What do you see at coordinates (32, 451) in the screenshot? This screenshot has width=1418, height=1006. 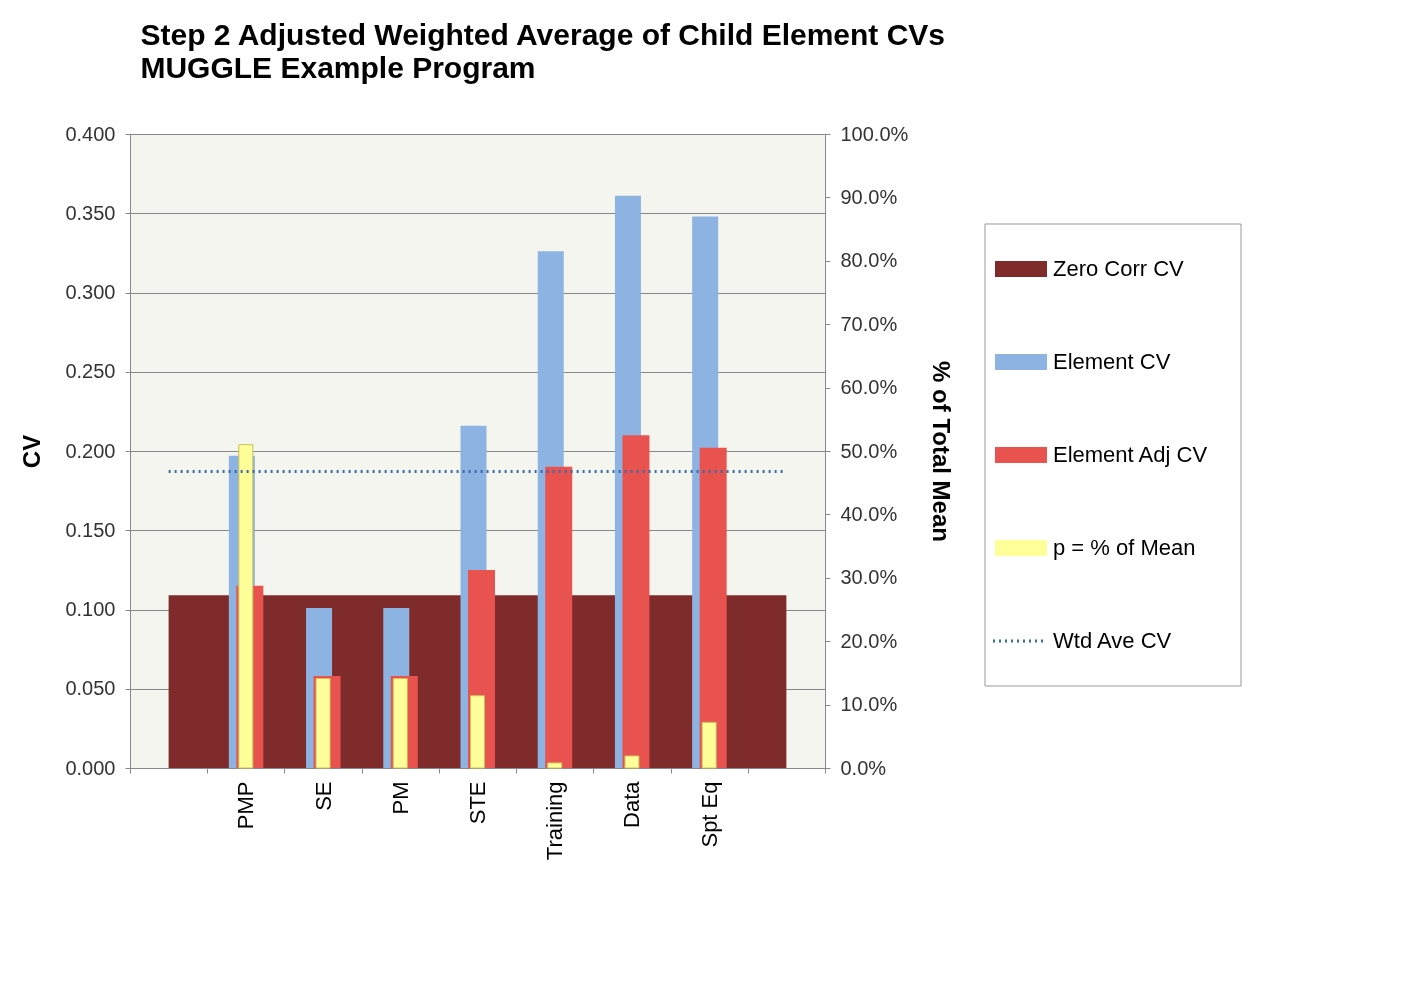 I see `y-axis-title: CV` at bounding box center [32, 451].